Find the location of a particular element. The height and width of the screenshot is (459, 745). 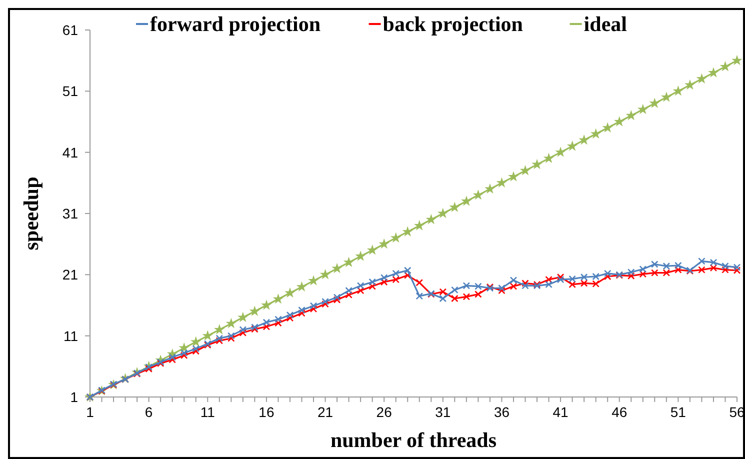

legend-label: forward projection is located at coordinates (235, 24).